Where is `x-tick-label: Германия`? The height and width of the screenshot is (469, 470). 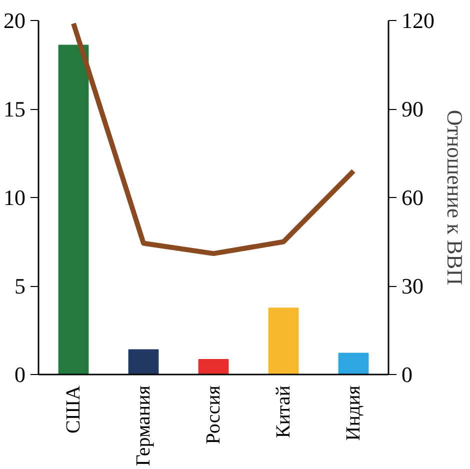 x-tick-label: Германия is located at coordinates (143, 425).